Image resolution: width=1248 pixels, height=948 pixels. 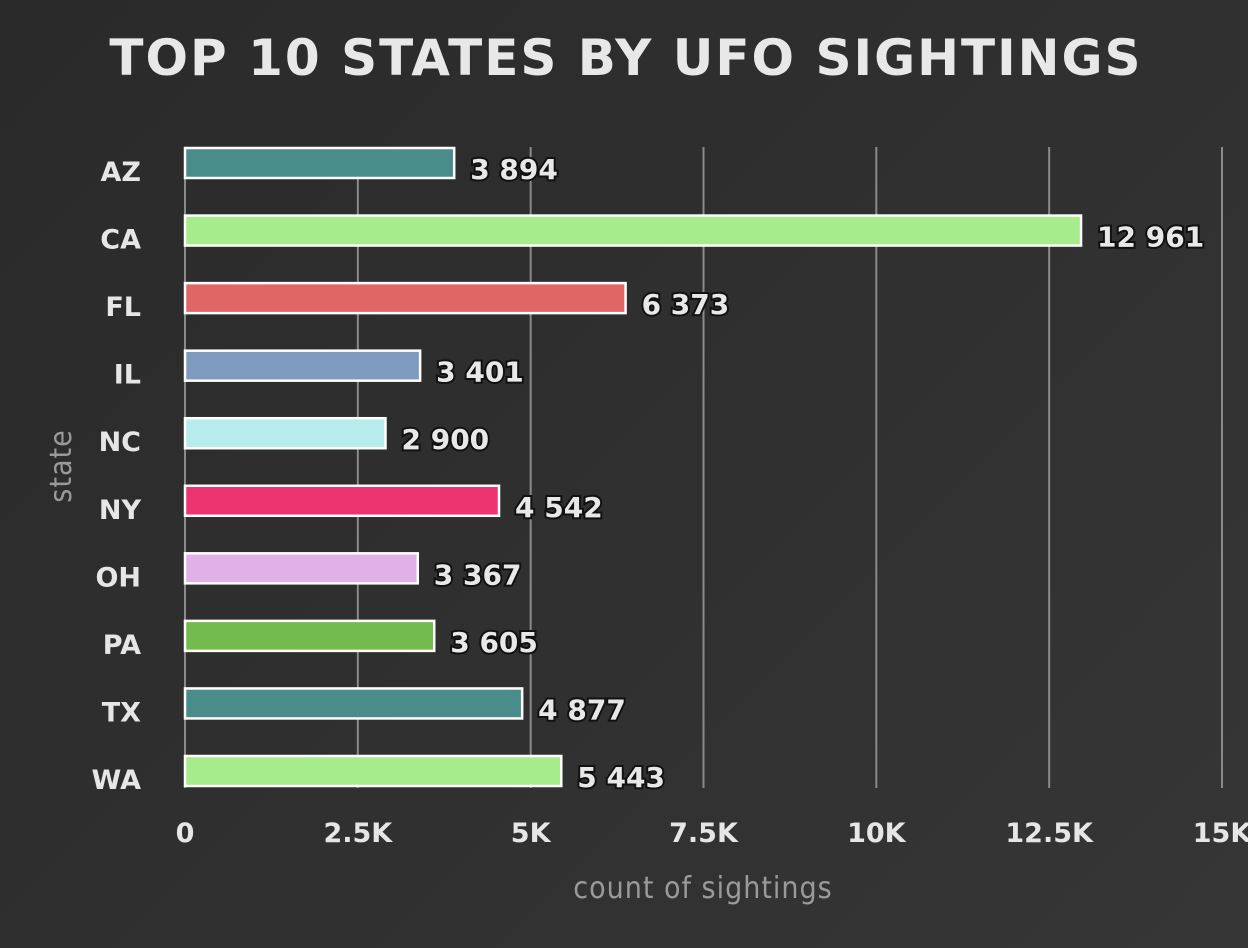 What do you see at coordinates (123, 307) in the screenshot?
I see `y-tick-label: FL` at bounding box center [123, 307].